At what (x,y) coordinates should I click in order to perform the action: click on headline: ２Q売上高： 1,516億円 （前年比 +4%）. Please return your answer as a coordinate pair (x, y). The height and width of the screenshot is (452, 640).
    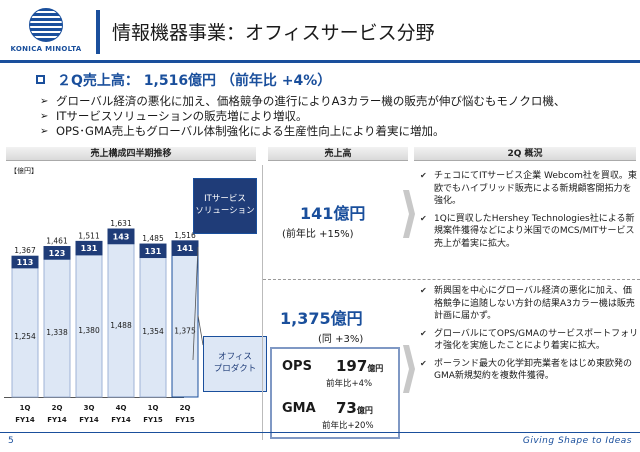
    Looking at the image, I should click on (183, 80).